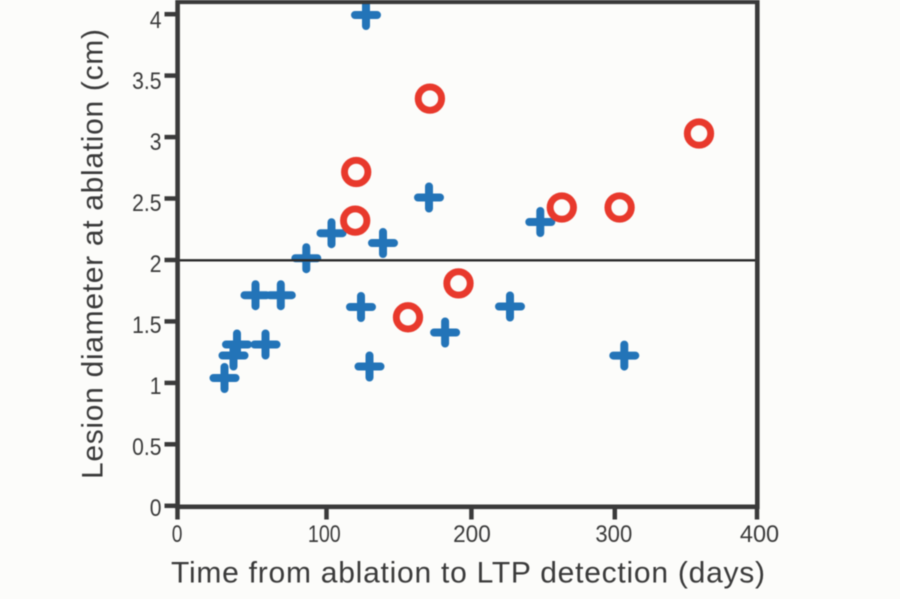 The image size is (900, 599). What do you see at coordinates (613, 533) in the screenshot?
I see `svg-text: 300` at bounding box center [613, 533].